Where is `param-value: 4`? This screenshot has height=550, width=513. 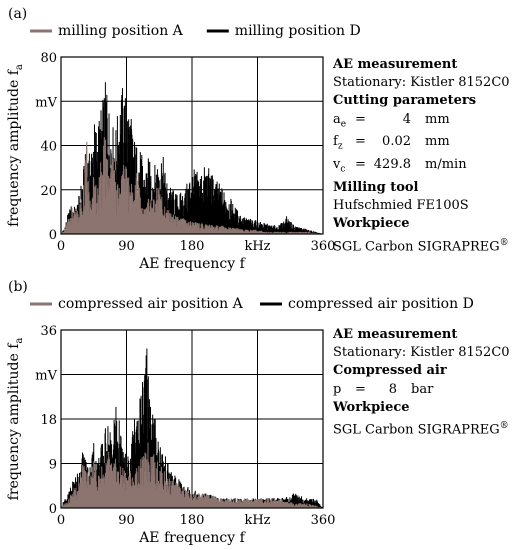
param-value: 4 is located at coordinates (406, 119).